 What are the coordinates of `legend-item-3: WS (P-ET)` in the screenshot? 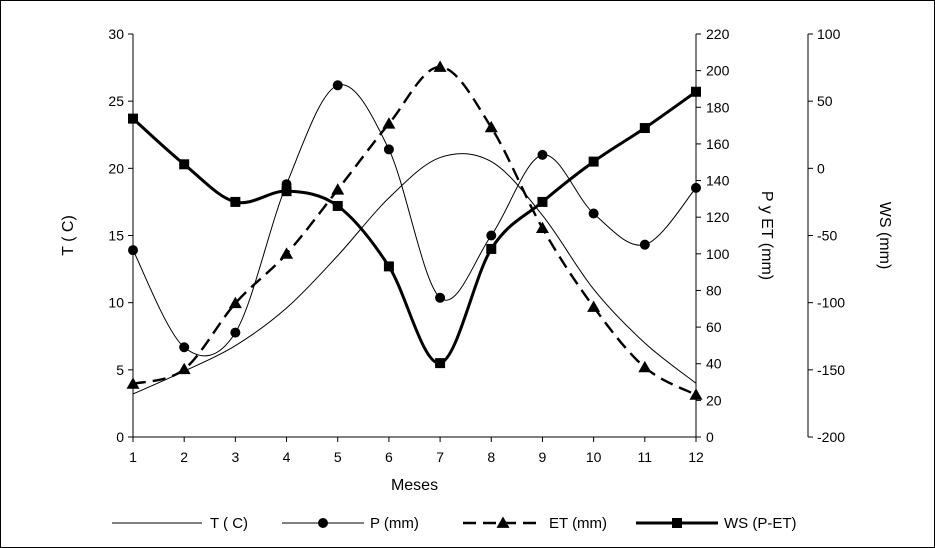 It's located at (716, 523).